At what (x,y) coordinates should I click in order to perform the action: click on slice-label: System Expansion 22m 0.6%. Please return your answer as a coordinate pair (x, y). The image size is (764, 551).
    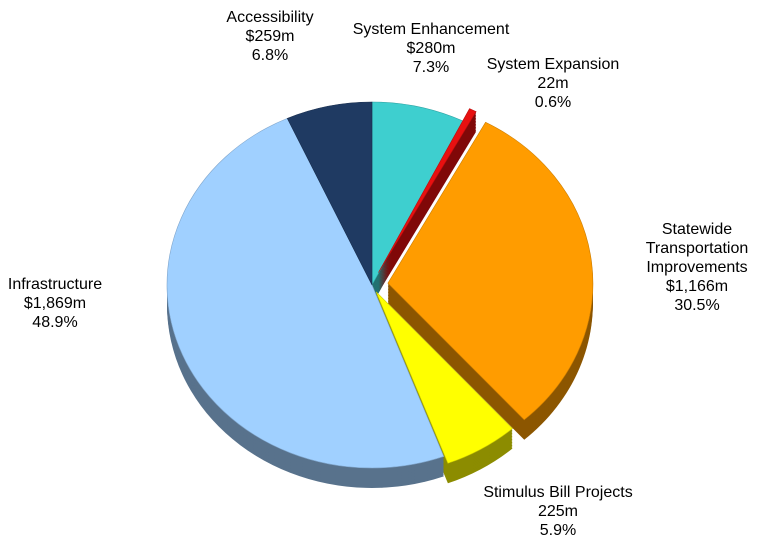
    Looking at the image, I should click on (553, 83).